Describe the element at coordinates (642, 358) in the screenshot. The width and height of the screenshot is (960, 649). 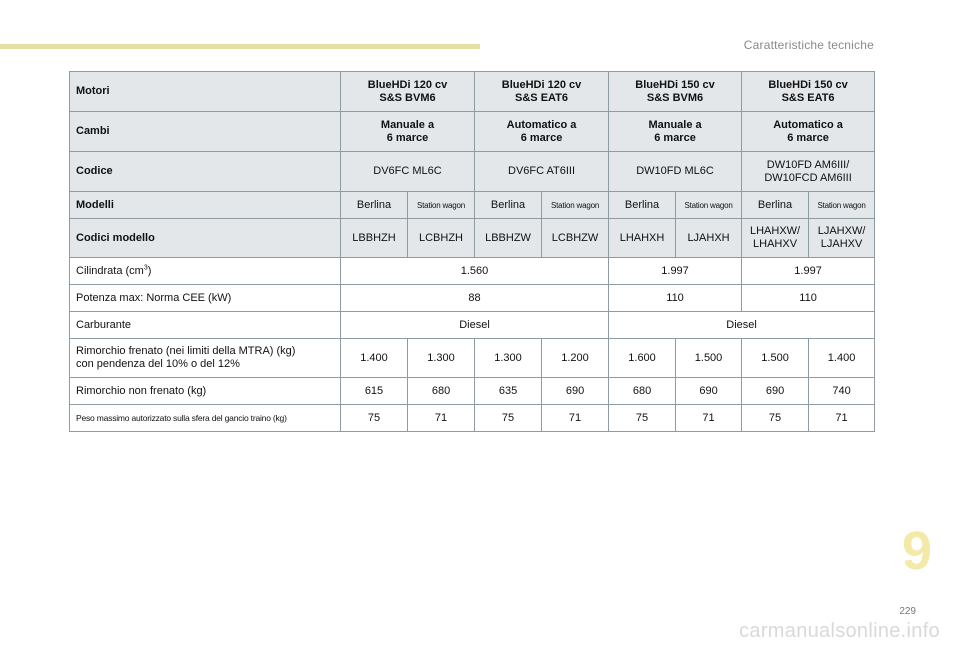
I see `braked-trailer-cell: 1.600` at that location.